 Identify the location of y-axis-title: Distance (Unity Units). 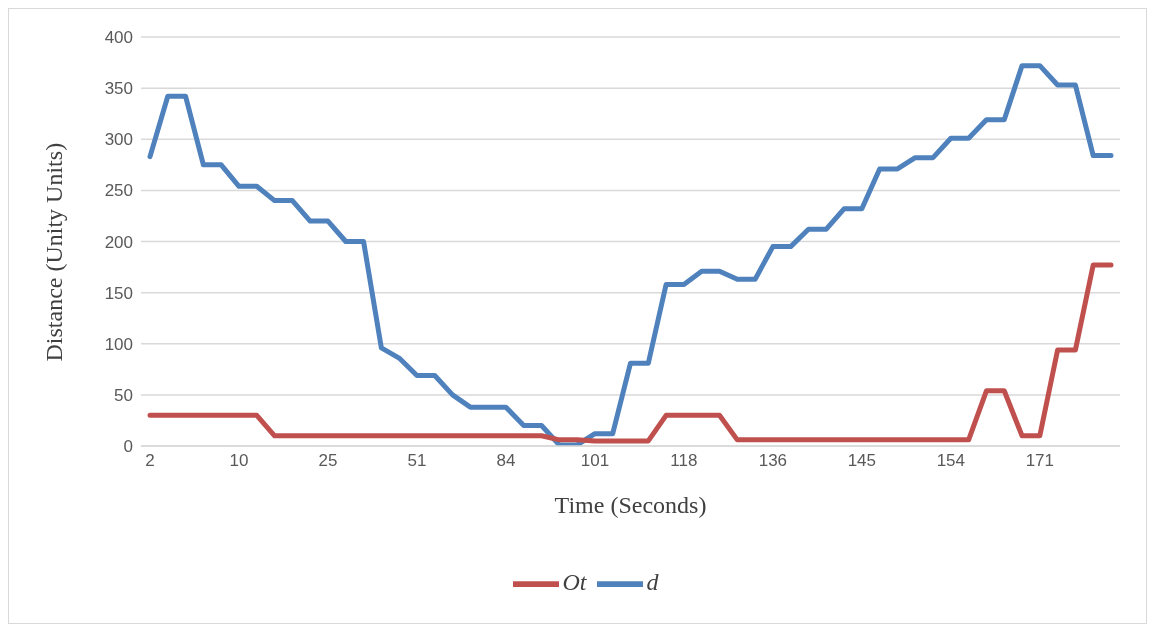
(53, 252).